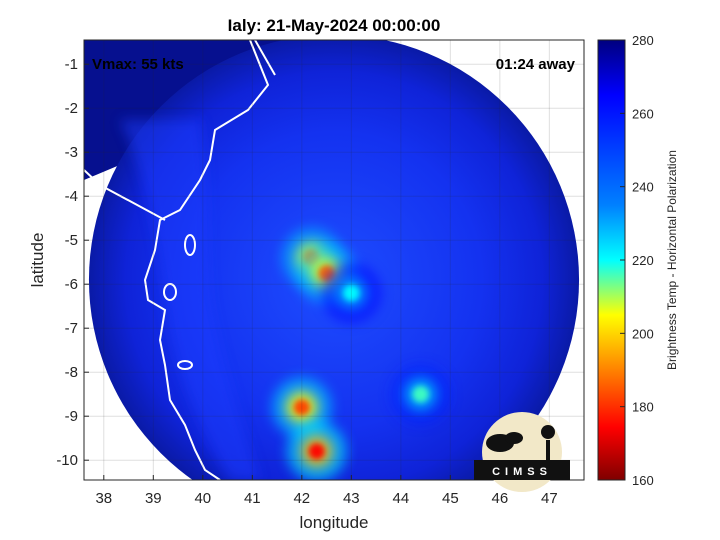 The image size is (720, 540). What do you see at coordinates (499, 498) in the screenshot?
I see `x-tick-label: 46` at bounding box center [499, 498].